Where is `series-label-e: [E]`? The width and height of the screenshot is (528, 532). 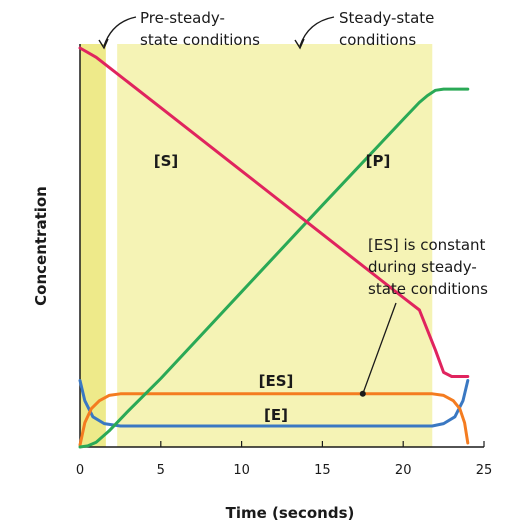
series-label-e: [E] is located at coordinates (276, 415).